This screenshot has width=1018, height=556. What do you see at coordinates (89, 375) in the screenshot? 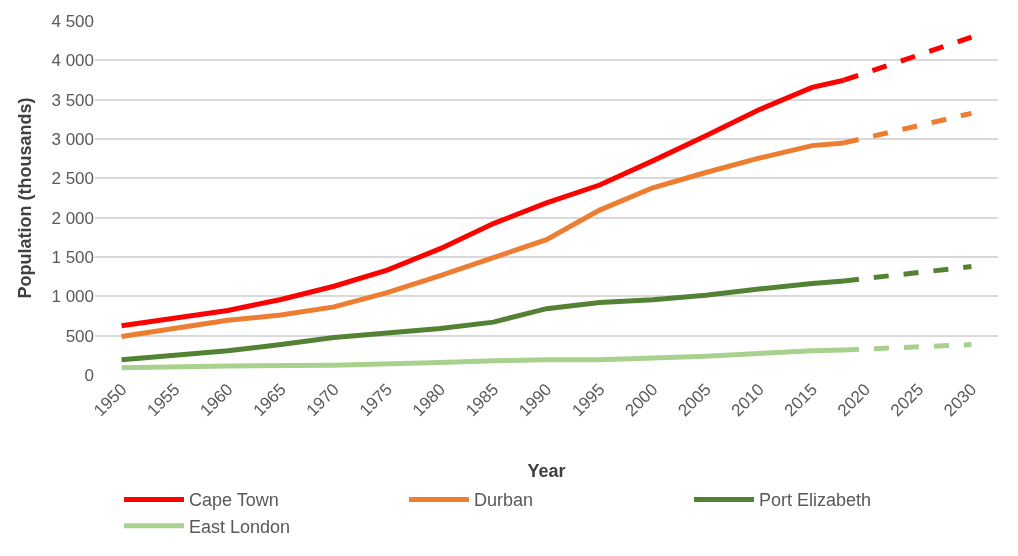
I see `y-tick-label: 0` at bounding box center [89, 375].